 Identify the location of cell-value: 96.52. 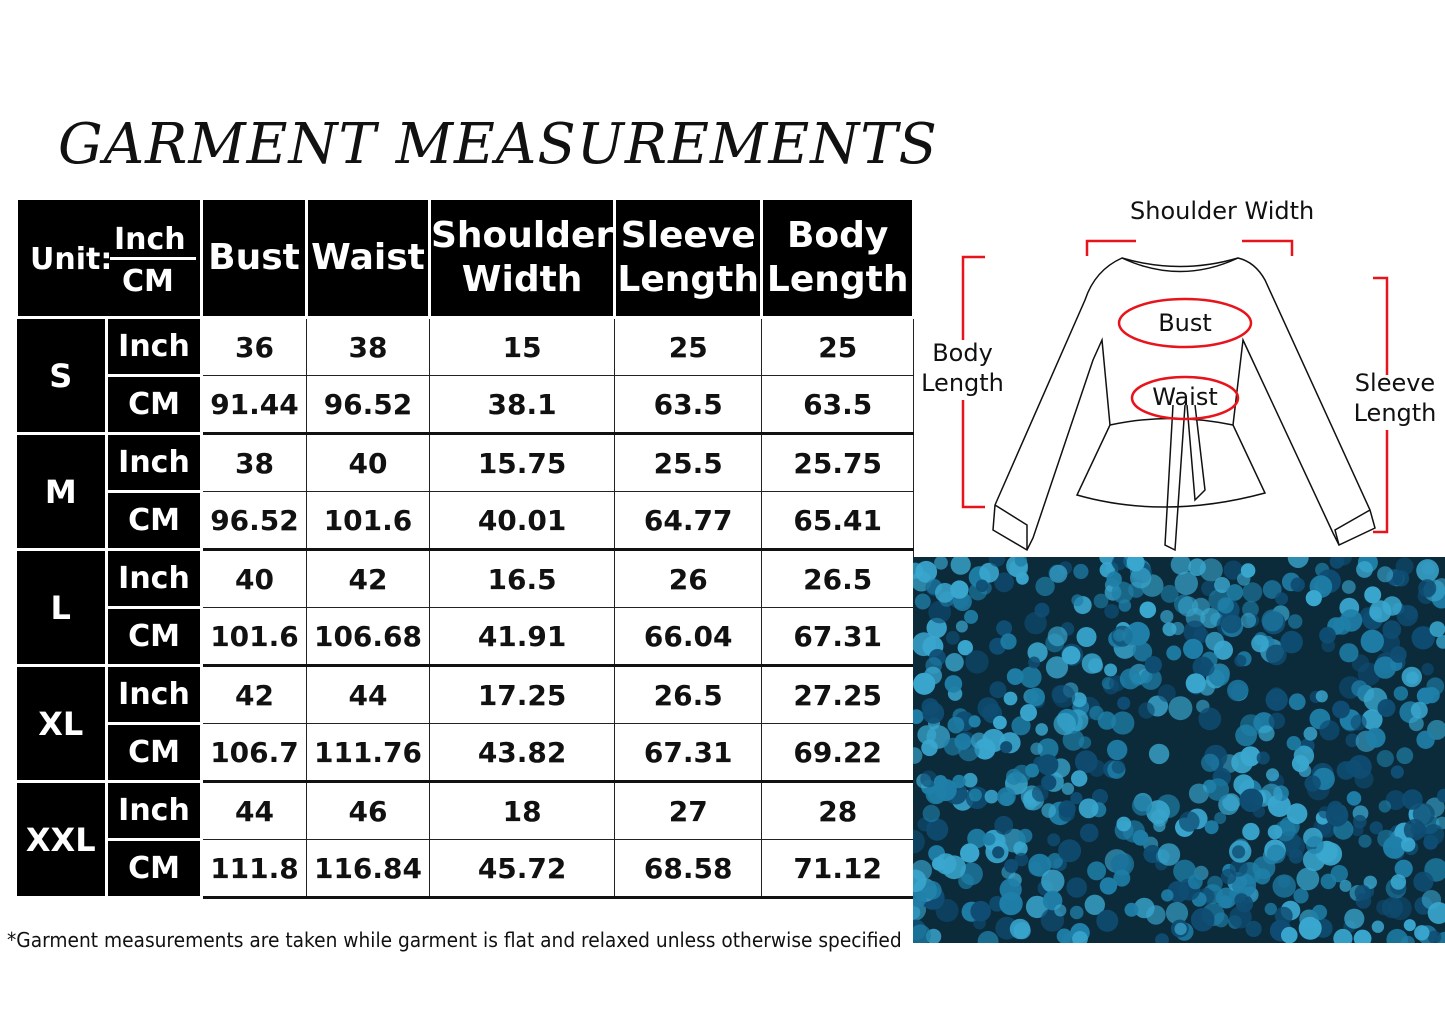
(254, 521).